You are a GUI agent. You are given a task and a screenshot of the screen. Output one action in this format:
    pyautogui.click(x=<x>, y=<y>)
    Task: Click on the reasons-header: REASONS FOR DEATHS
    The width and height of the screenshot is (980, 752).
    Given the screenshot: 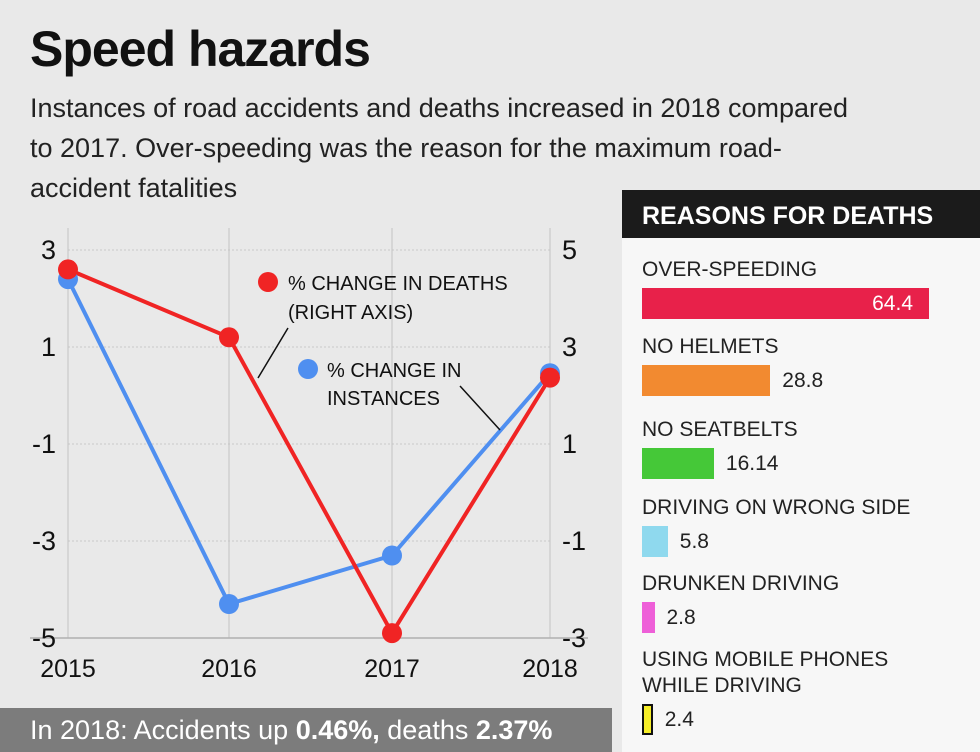 What is the action you would take?
    pyautogui.click(x=801, y=214)
    